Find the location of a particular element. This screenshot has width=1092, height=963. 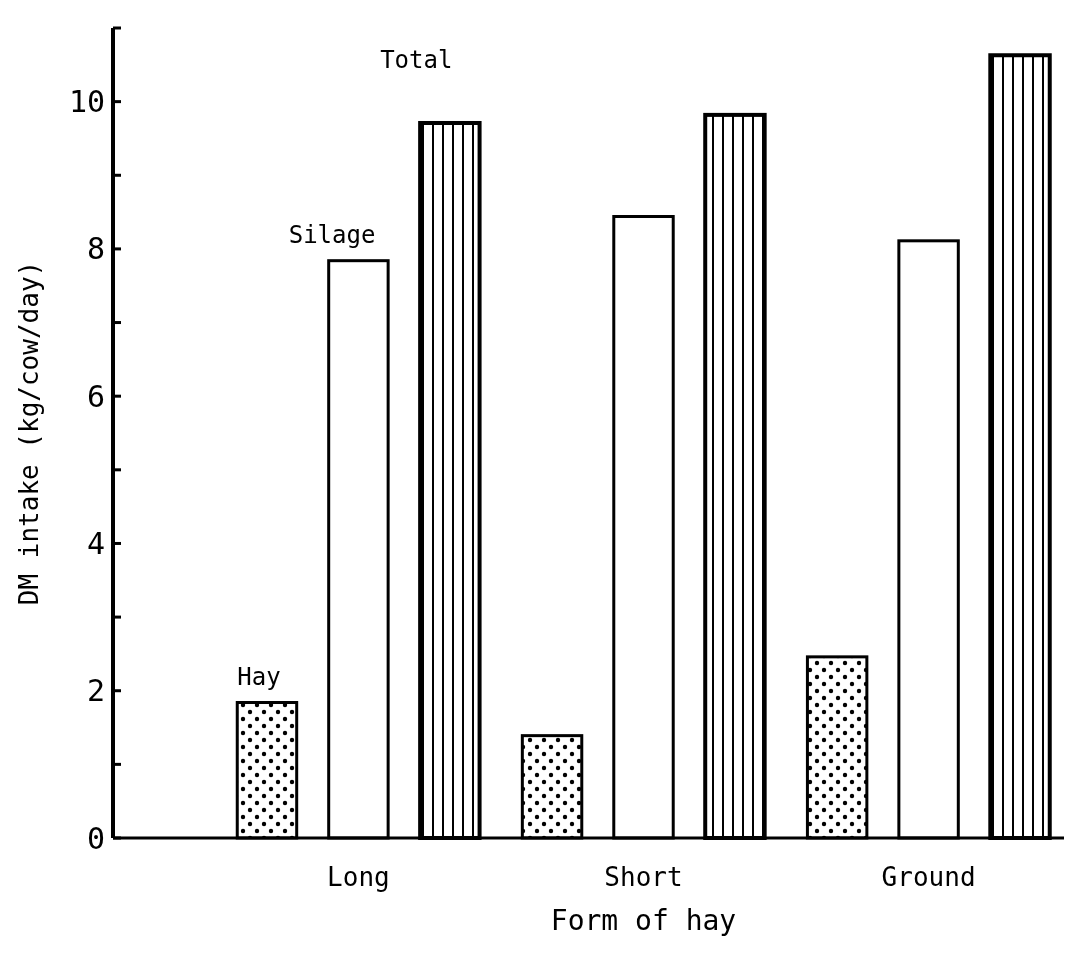

y-tick-label: 4 is located at coordinates (95, 543).